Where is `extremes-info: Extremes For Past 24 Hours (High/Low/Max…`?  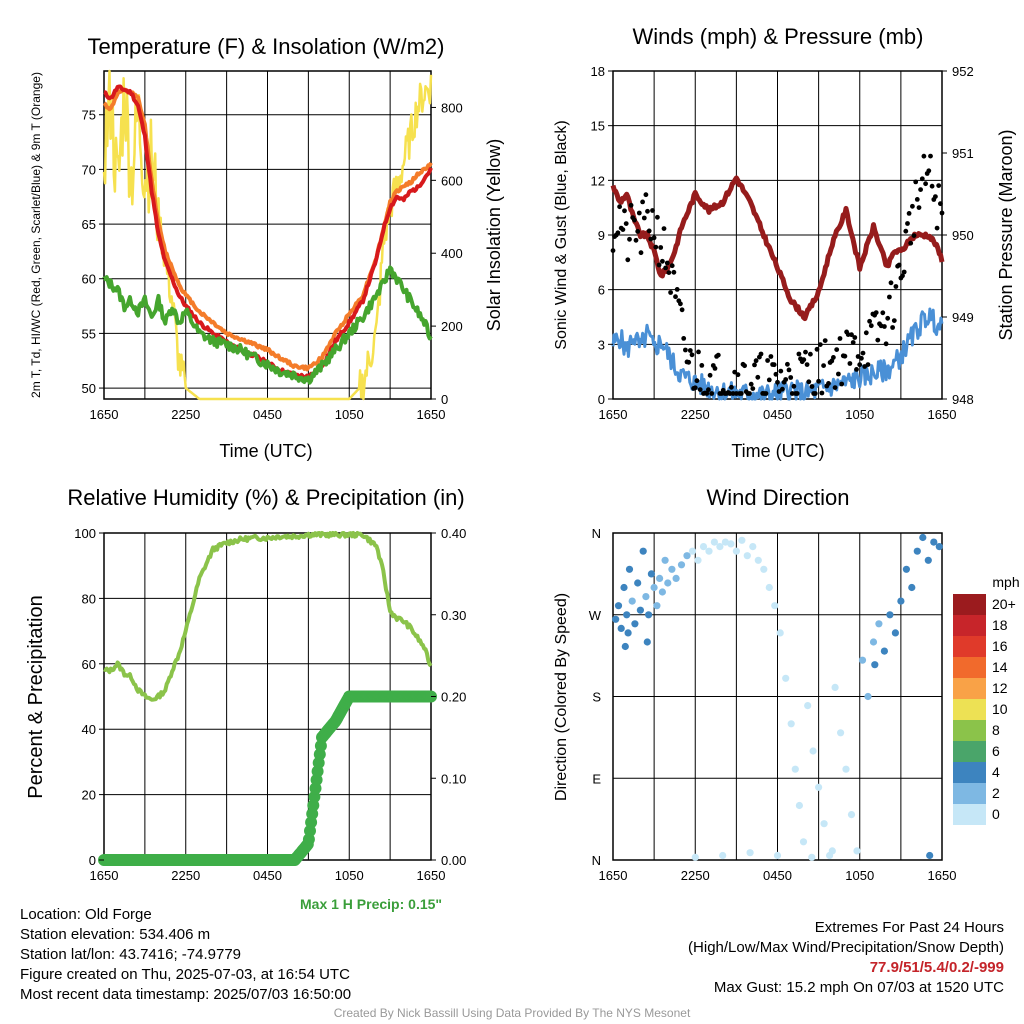 extremes-info: Extremes For Past 24 Hours (High/Low/Max… is located at coordinates (846, 958).